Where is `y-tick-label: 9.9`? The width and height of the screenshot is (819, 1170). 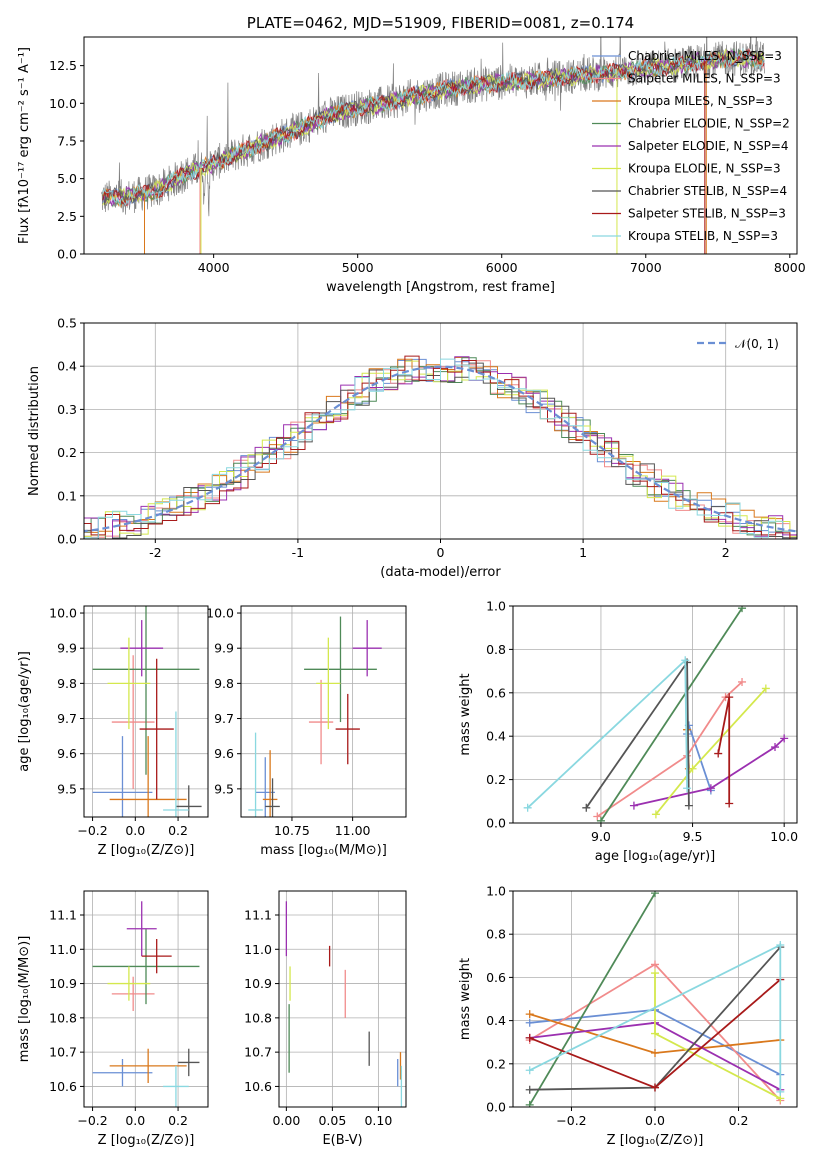
y-tick-label: 9.9 is located at coordinates (67, 648).